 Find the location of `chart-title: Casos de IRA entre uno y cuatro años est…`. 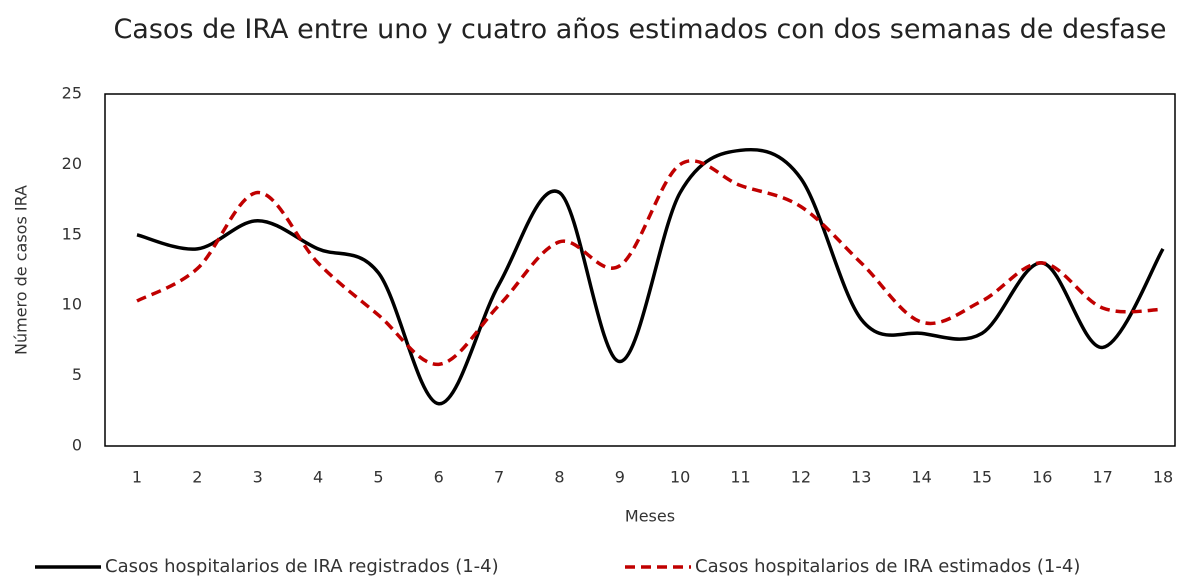

chart-title: Casos de IRA entre uno y cuatro años est… is located at coordinates (640, 29).